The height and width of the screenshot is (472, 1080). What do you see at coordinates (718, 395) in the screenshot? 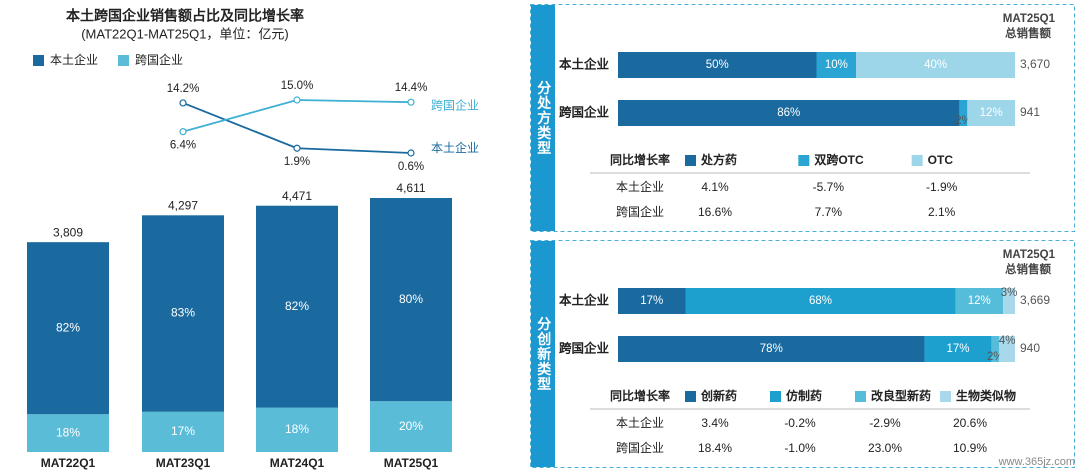
I see `table-column-label: 创新药` at bounding box center [718, 395].